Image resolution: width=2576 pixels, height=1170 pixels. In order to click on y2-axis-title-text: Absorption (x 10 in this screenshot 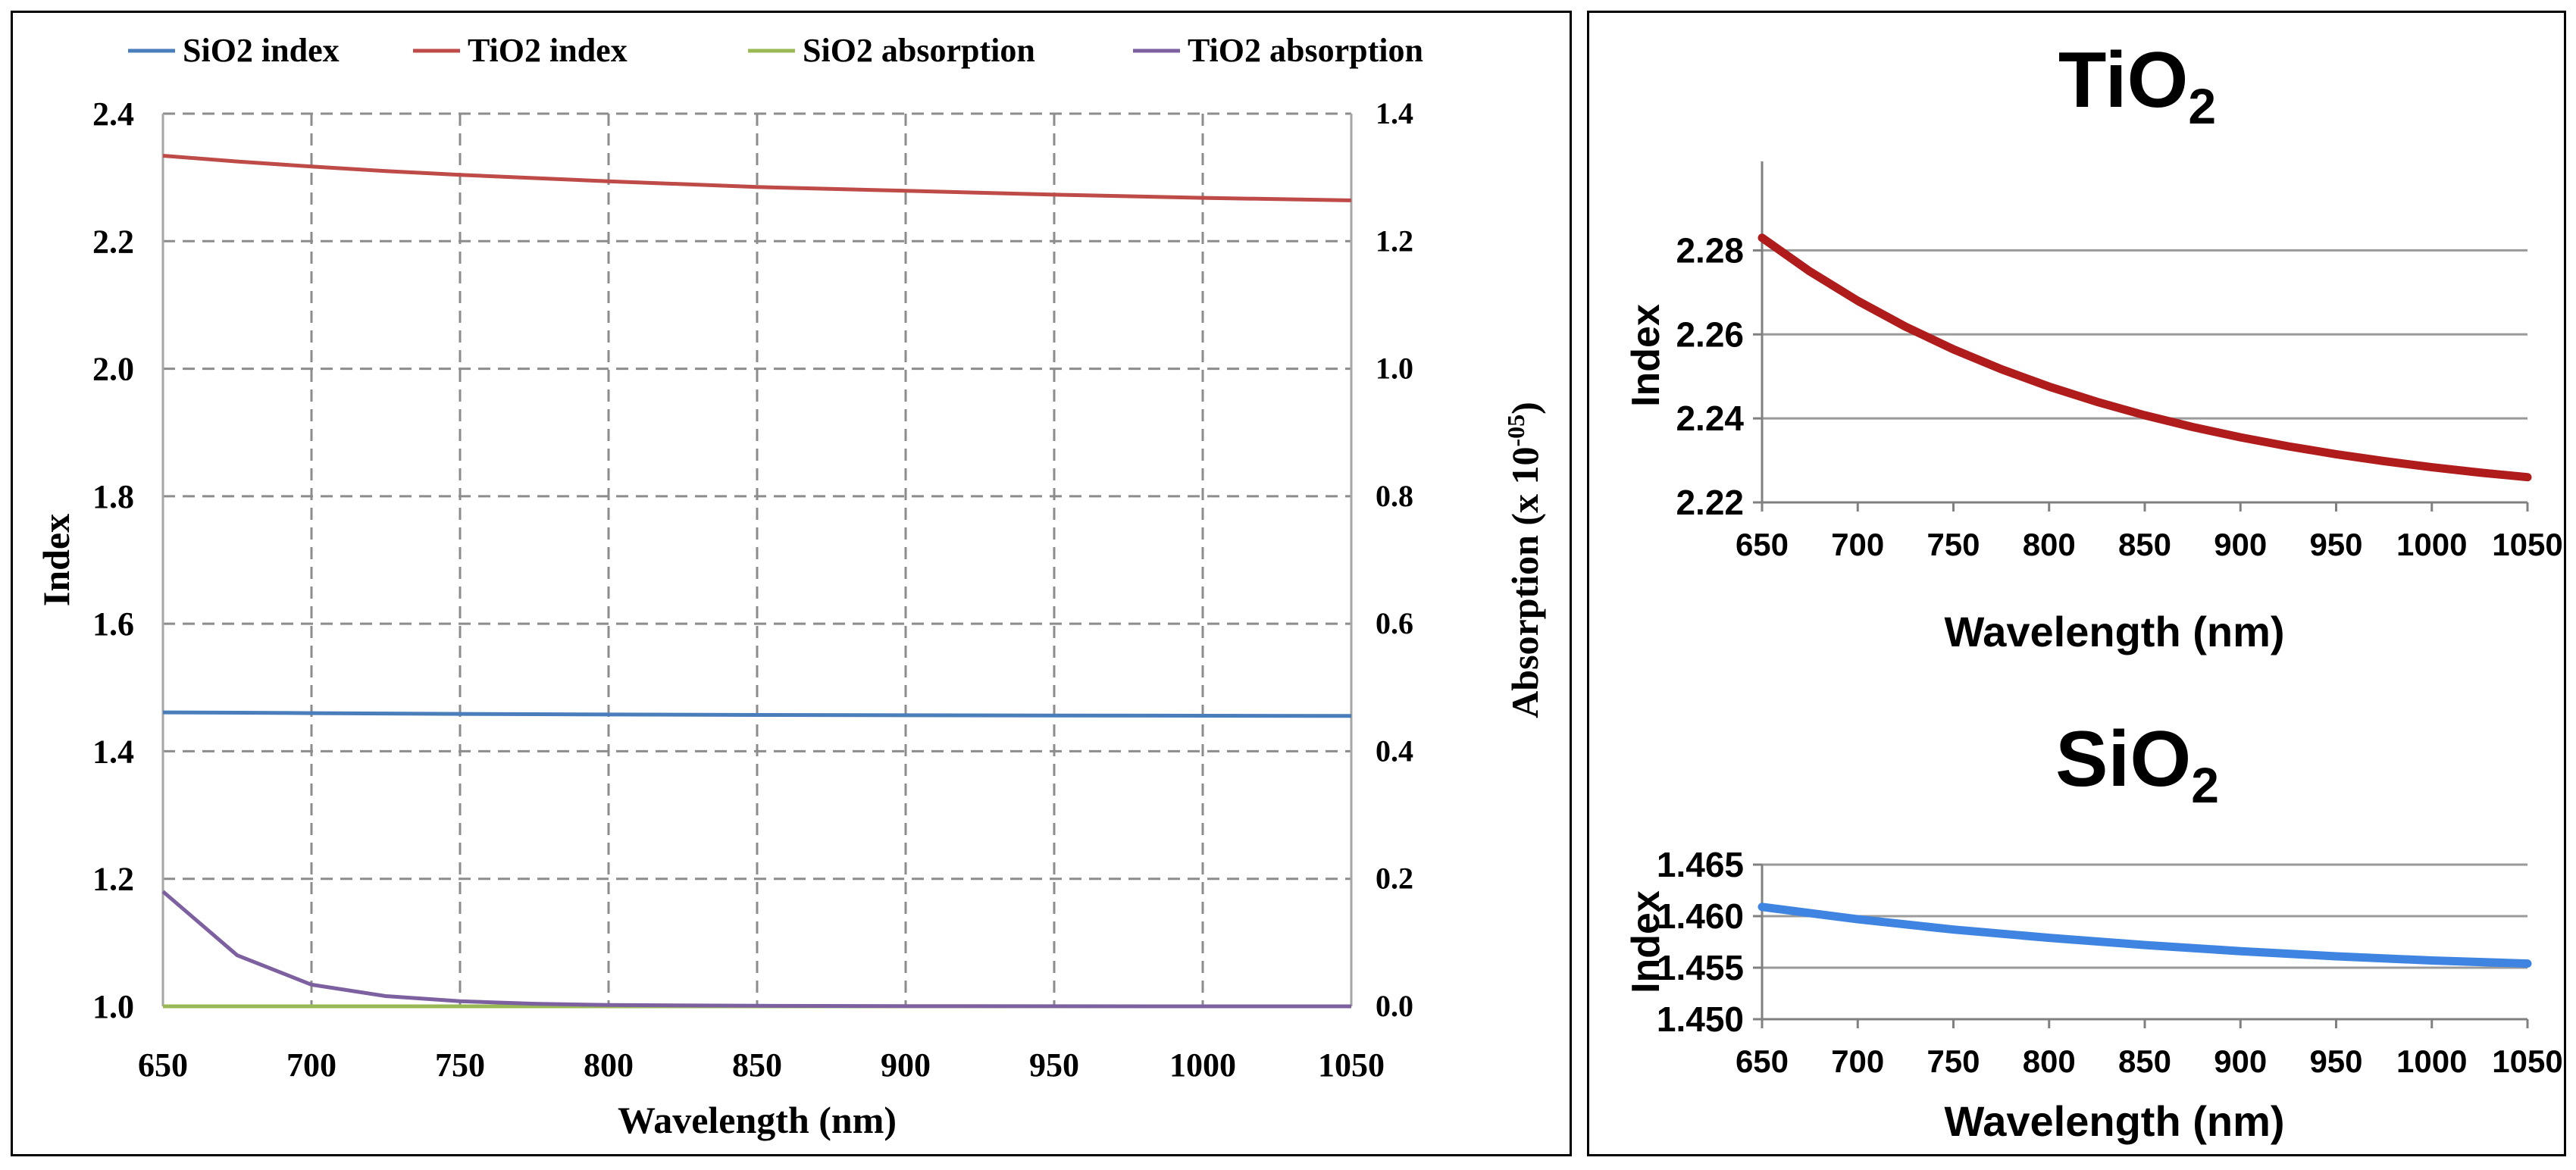, I will do `click(1525, 582)`.